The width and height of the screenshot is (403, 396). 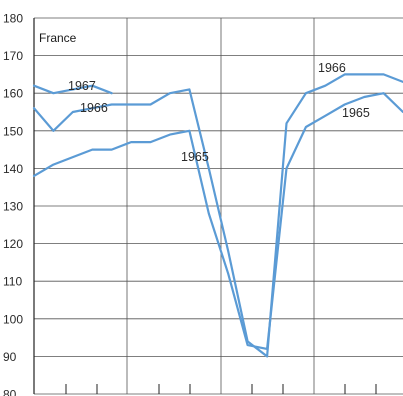 What do you see at coordinates (13, 244) in the screenshot?
I see `y-tick-label: 120` at bounding box center [13, 244].